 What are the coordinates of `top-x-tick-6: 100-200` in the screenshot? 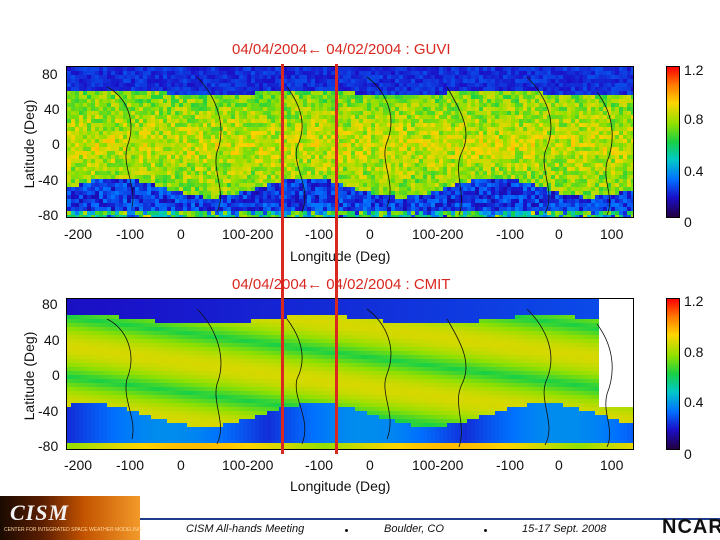 It's located at (438, 234).